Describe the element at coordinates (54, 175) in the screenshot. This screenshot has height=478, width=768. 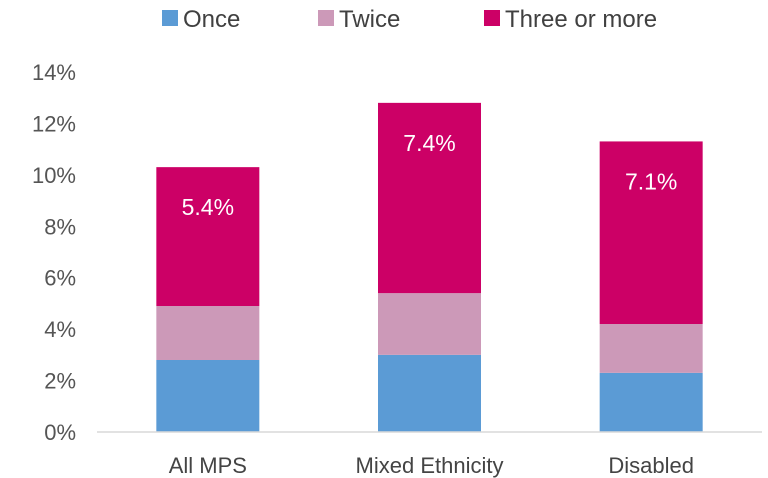
I see `y-tick-label: 10%` at that location.